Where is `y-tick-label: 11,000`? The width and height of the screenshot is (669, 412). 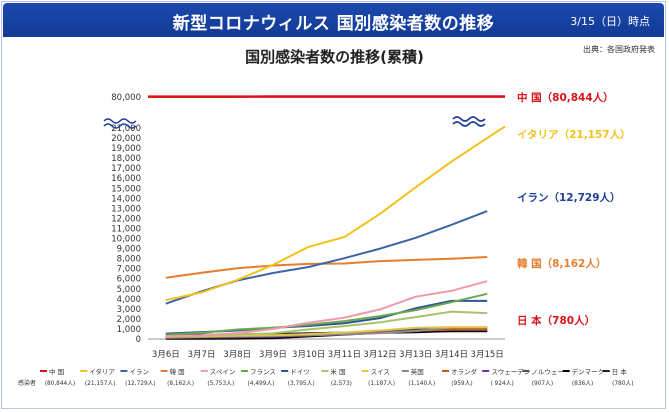
y-tick-label: 11,000 is located at coordinates (126, 229).